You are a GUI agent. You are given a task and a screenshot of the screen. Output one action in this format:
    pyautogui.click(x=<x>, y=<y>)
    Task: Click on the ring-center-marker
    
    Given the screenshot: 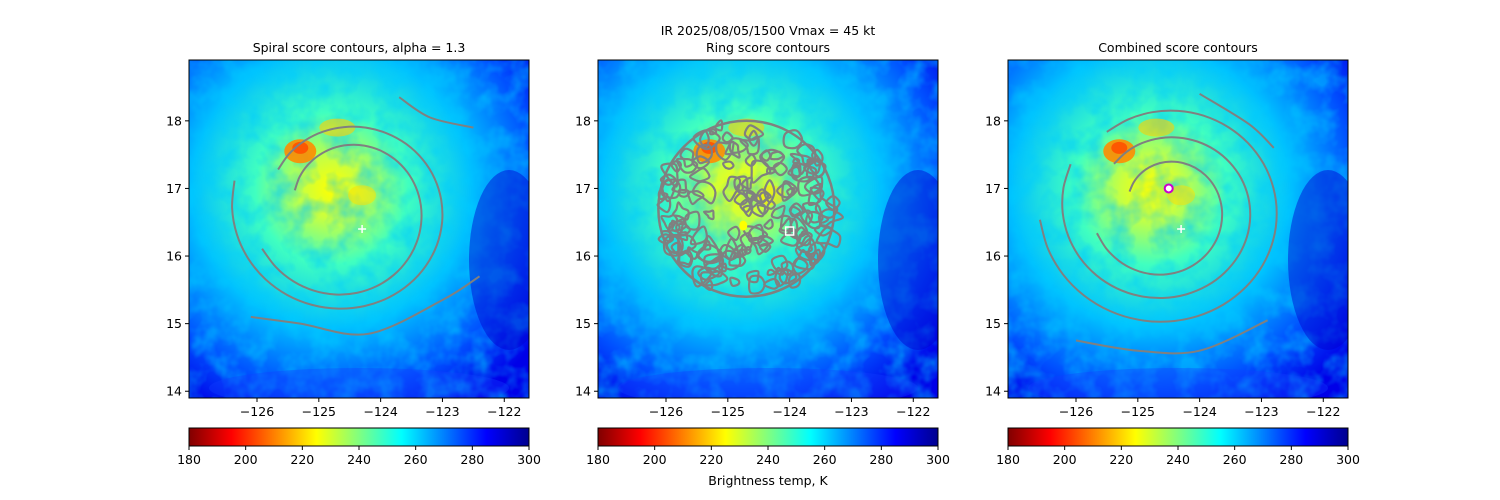 What is the action you would take?
    pyautogui.click(x=789, y=231)
    